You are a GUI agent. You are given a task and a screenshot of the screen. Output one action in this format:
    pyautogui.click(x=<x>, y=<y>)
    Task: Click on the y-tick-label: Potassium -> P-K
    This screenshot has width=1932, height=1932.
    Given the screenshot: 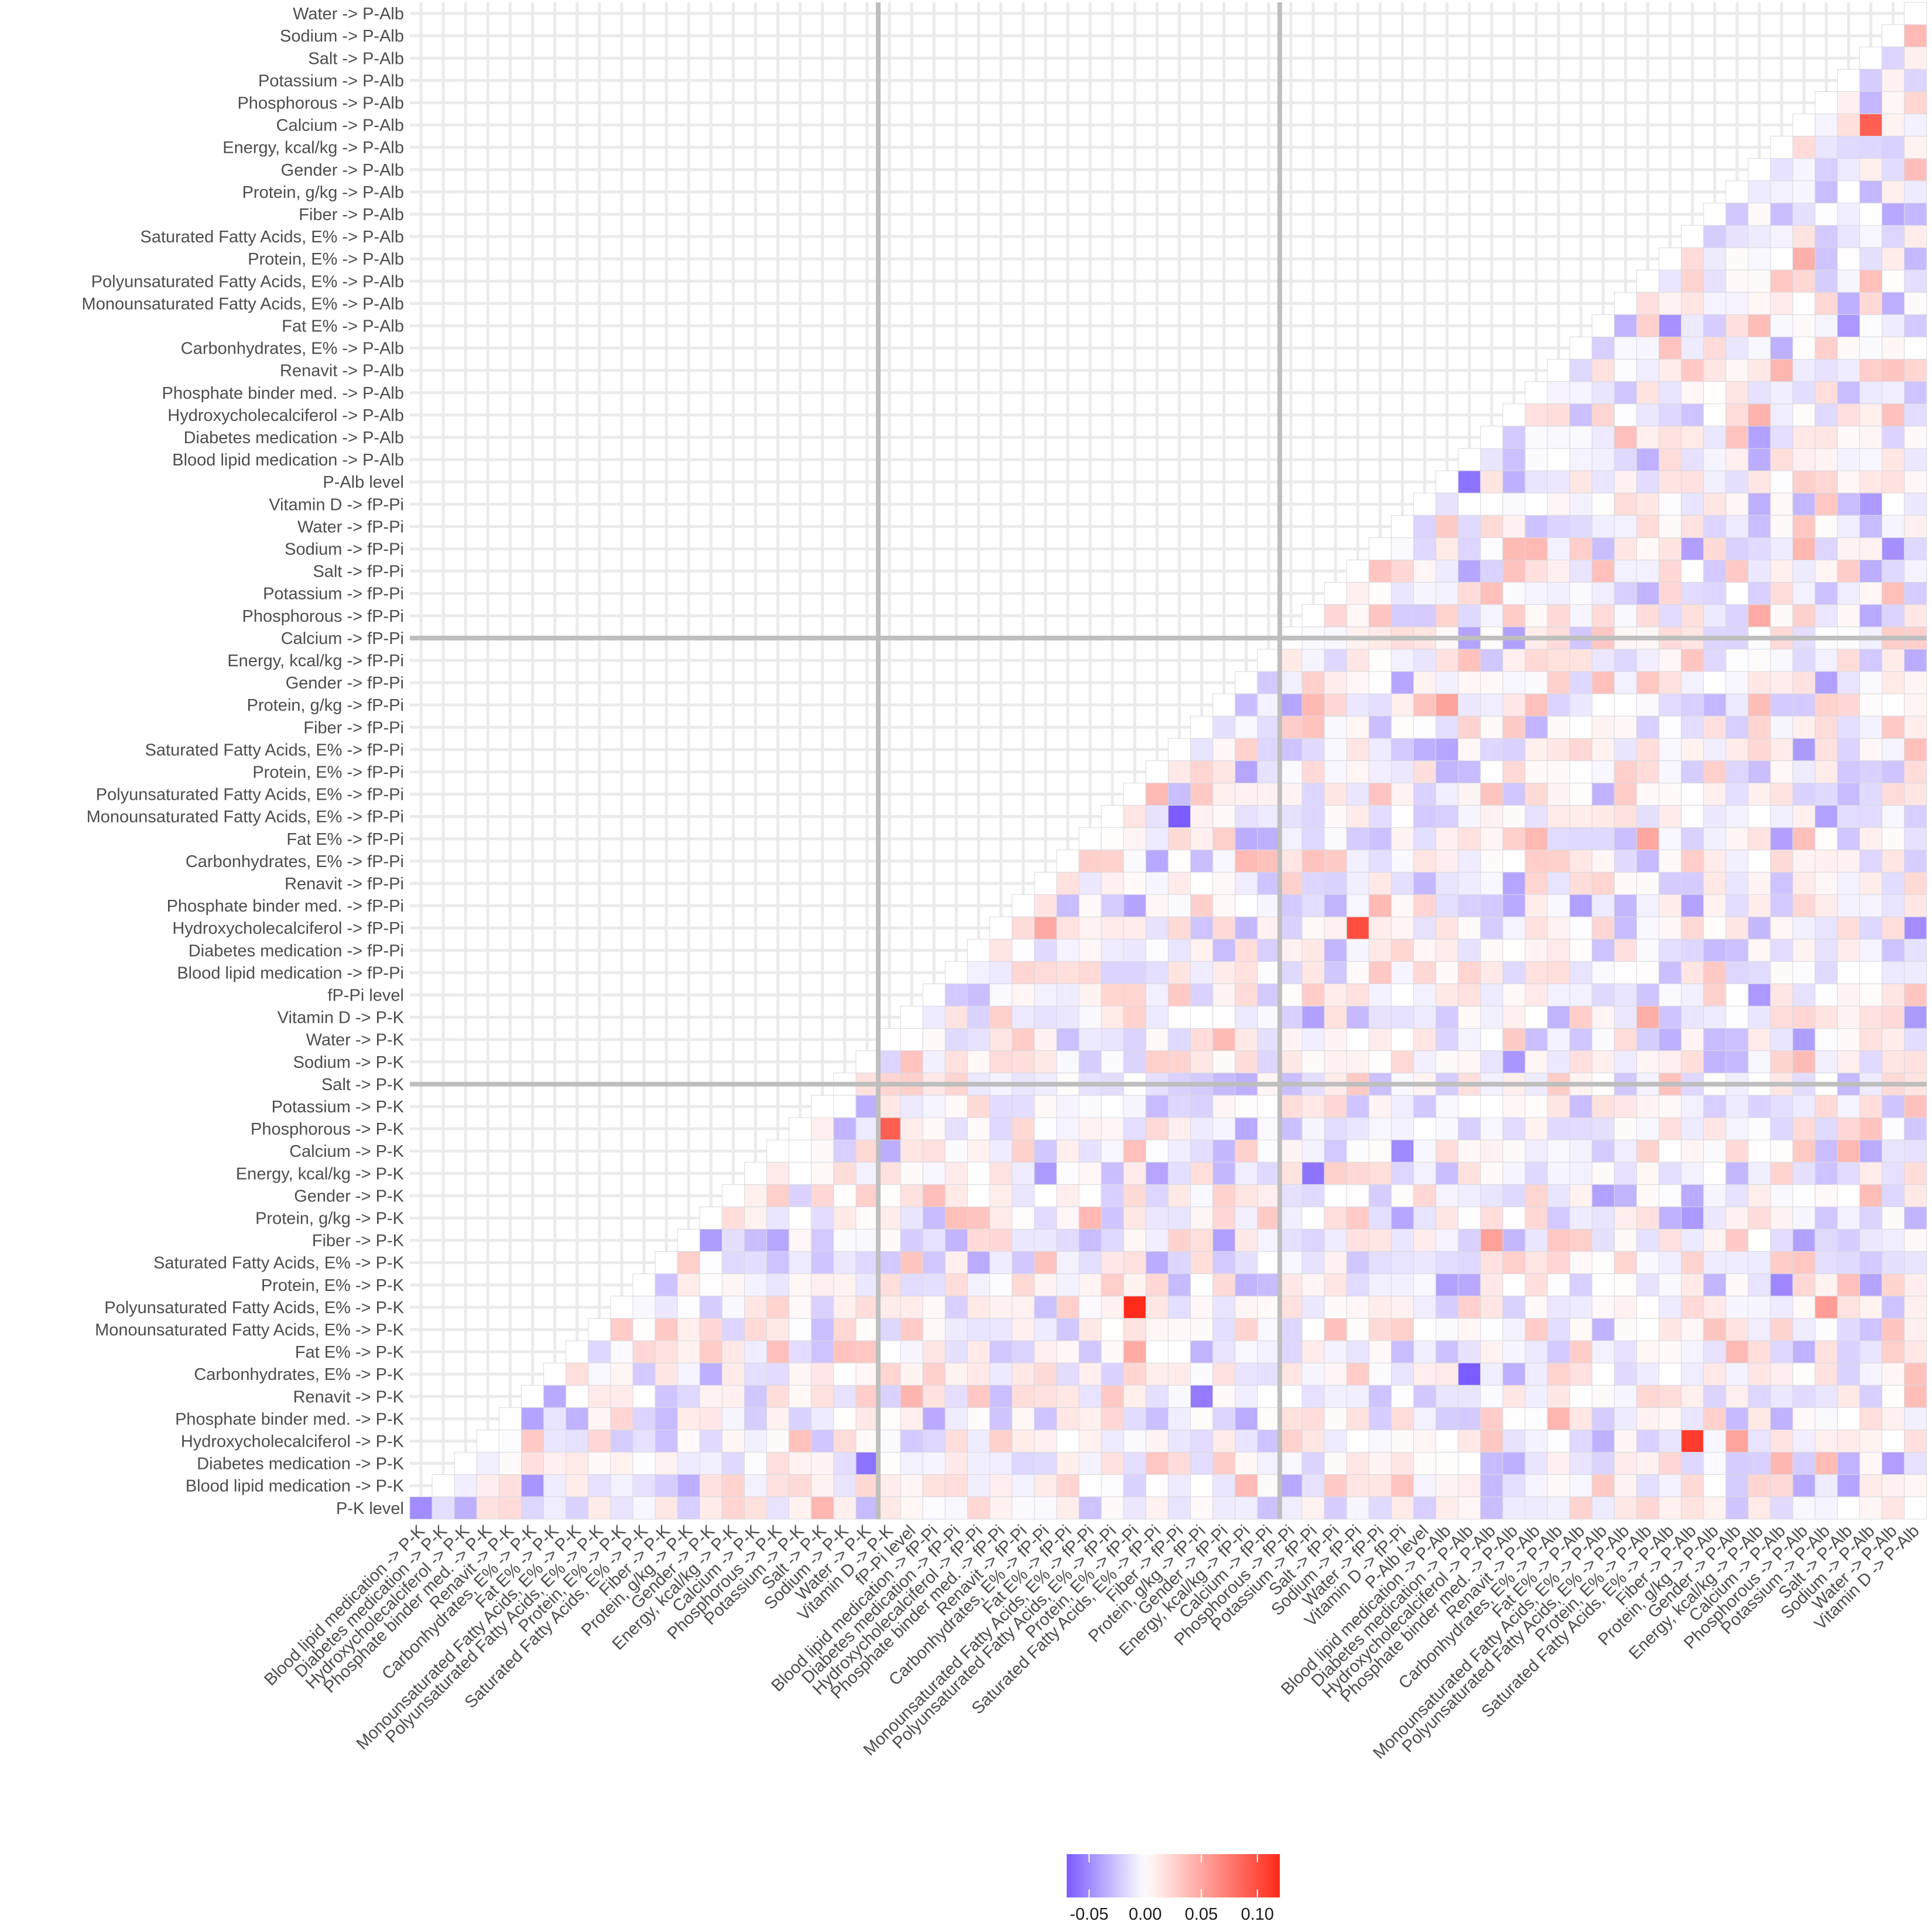 What is the action you would take?
    pyautogui.click(x=338, y=1107)
    